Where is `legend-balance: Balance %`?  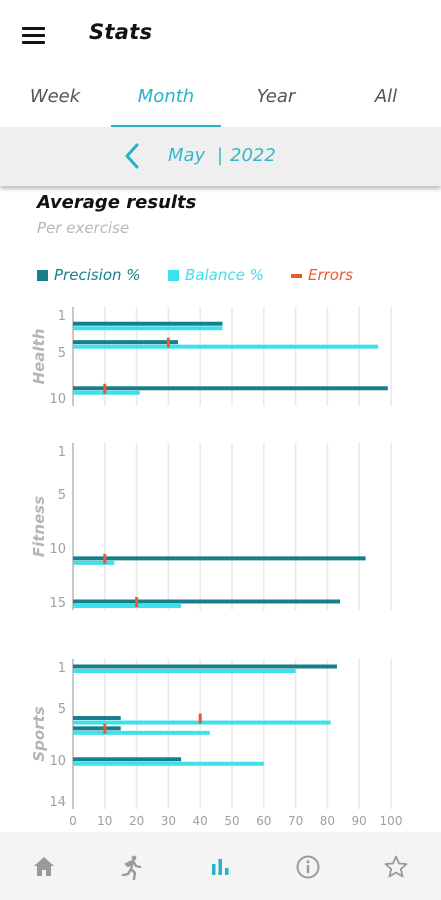
legend-balance: Balance % is located at coordinates (216, 275).